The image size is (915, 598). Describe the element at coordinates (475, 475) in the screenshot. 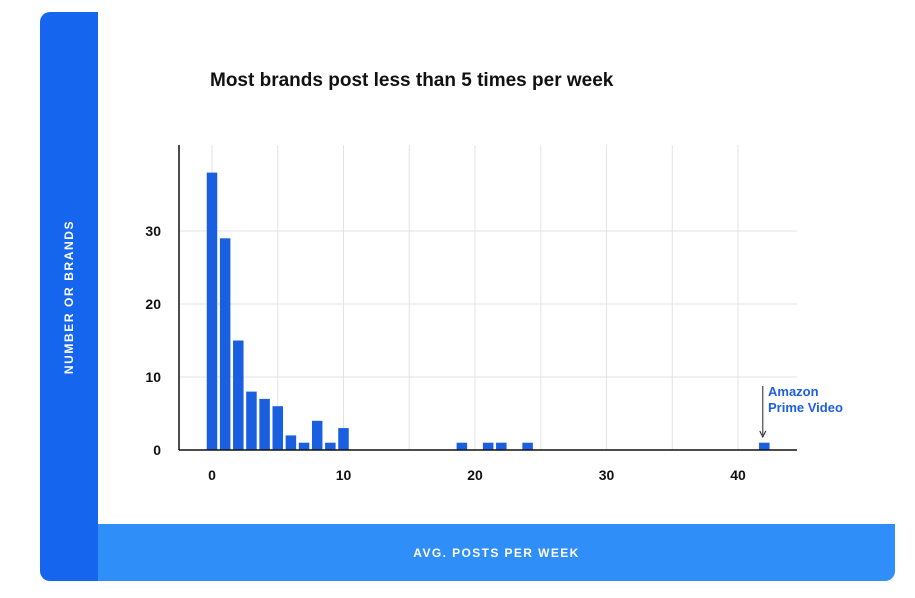

I see `x-tick-label: 20` at that location.